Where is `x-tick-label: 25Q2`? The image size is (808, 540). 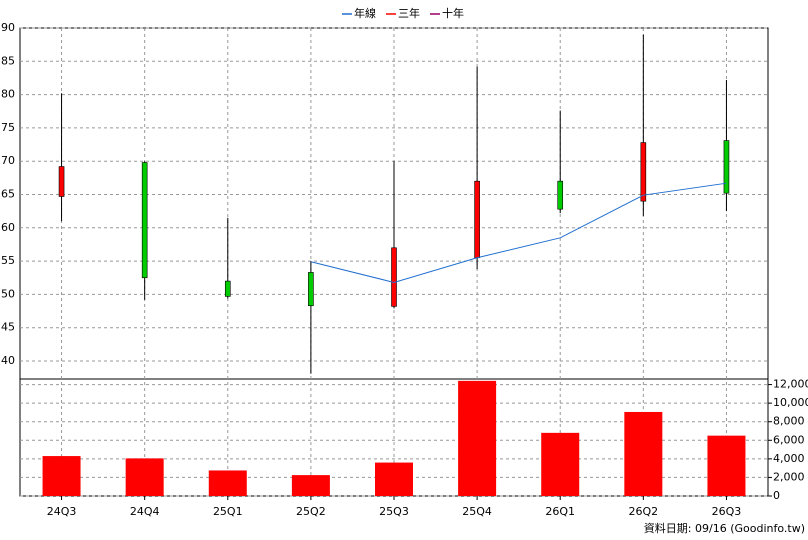
x-tick-label: 25Q2 is located at coordinates (311, 511).